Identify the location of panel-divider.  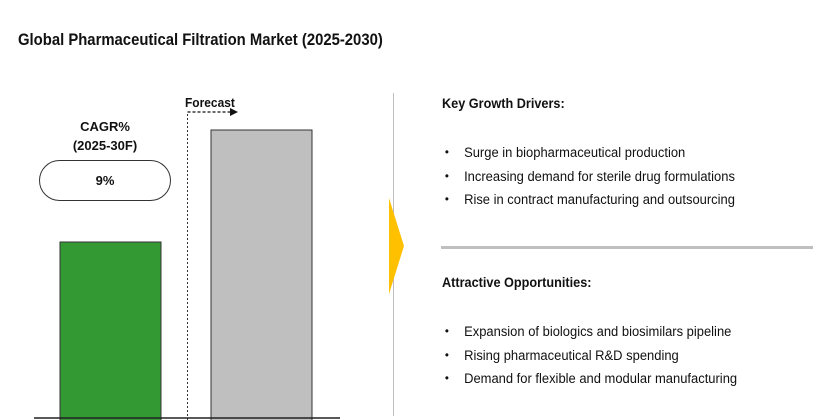
(627, 247).